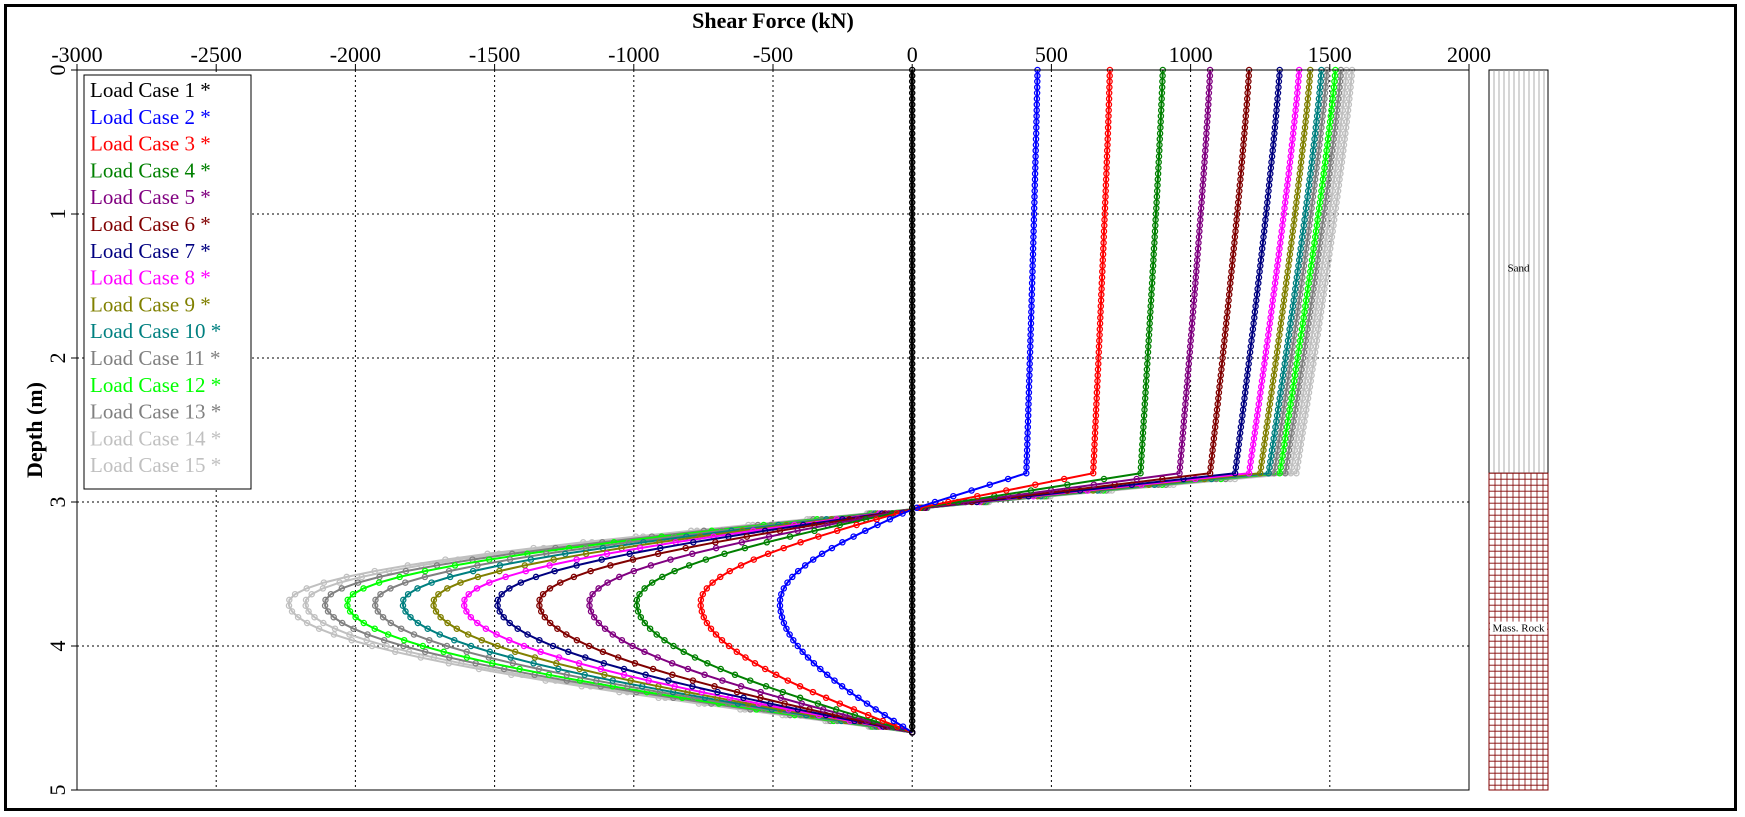 The height and width of the screenshot is (817, 1745). What do you see at coordinates (150, 170) in the screenshot?
I see `legend-entry: Load Case 4 *` at bounding box center [150, 170].